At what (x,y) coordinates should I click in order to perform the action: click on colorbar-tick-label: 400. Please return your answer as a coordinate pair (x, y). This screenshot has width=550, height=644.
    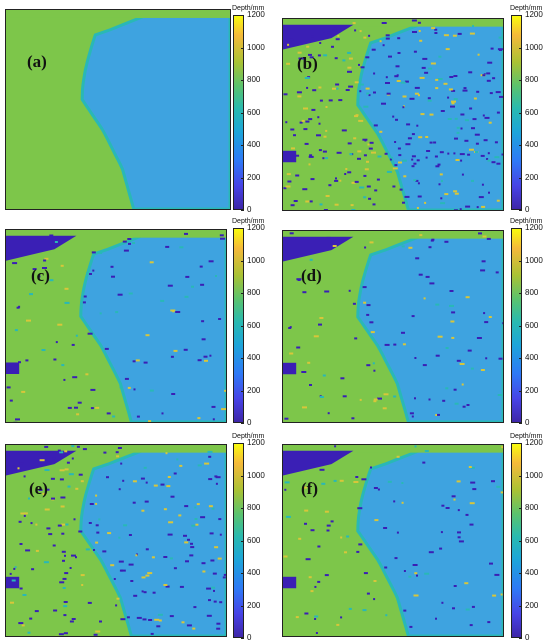
    Looking at the image, I should click on (532, 144).